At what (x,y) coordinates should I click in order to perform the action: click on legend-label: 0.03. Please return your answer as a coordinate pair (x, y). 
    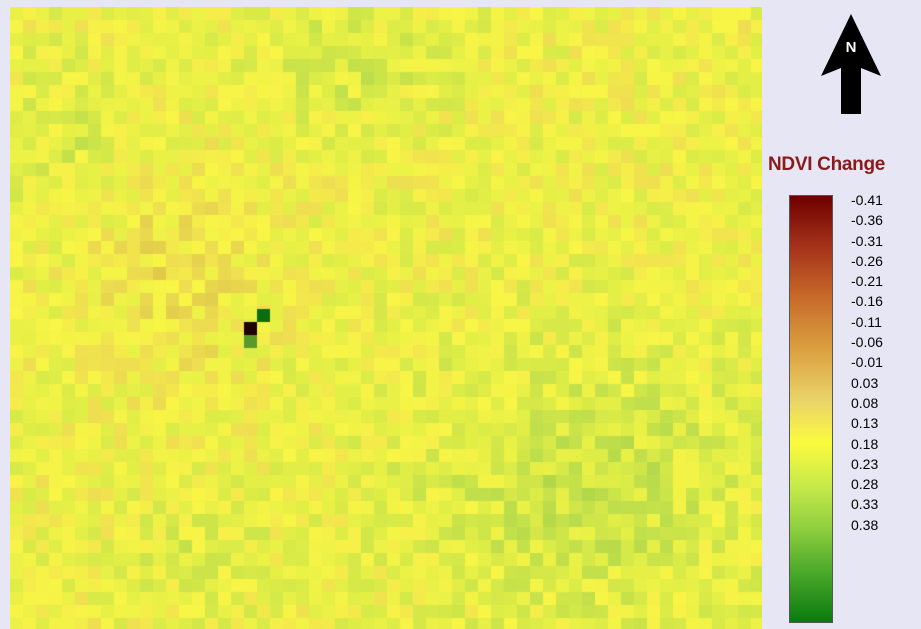
    Looking at the image, I should click on (865, 382).